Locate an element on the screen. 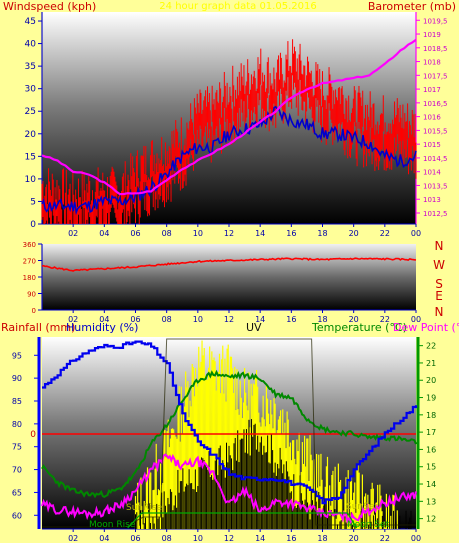  wind-y-tick-label: 20 is located at coordinates (31, 135).